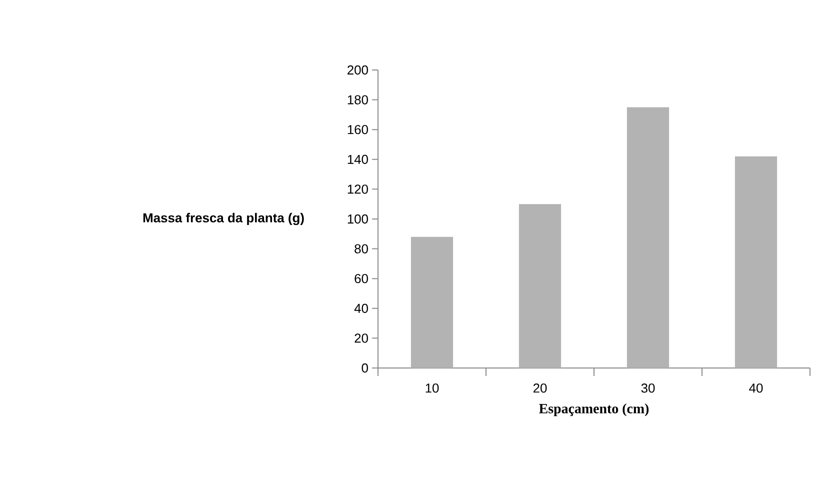 The width and height of the screenshot is (831, 485). I want to click on y-axis-title: Massa fresca da planta (g), so click(223, 219).